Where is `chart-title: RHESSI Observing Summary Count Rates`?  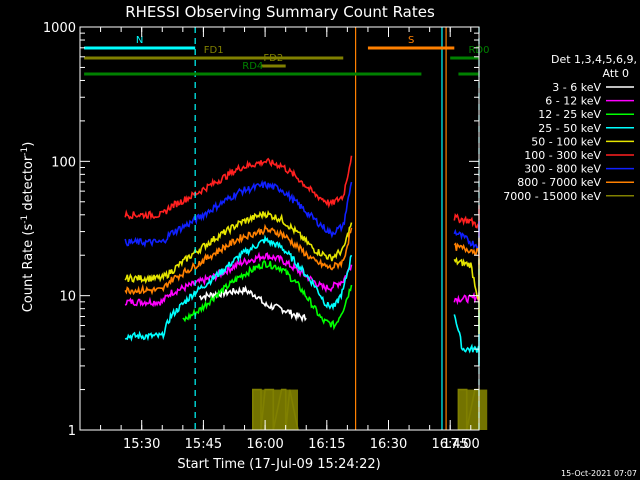
chart-title: RHESSI Observing Summary Count Rates is located at coordinates (280, 12).